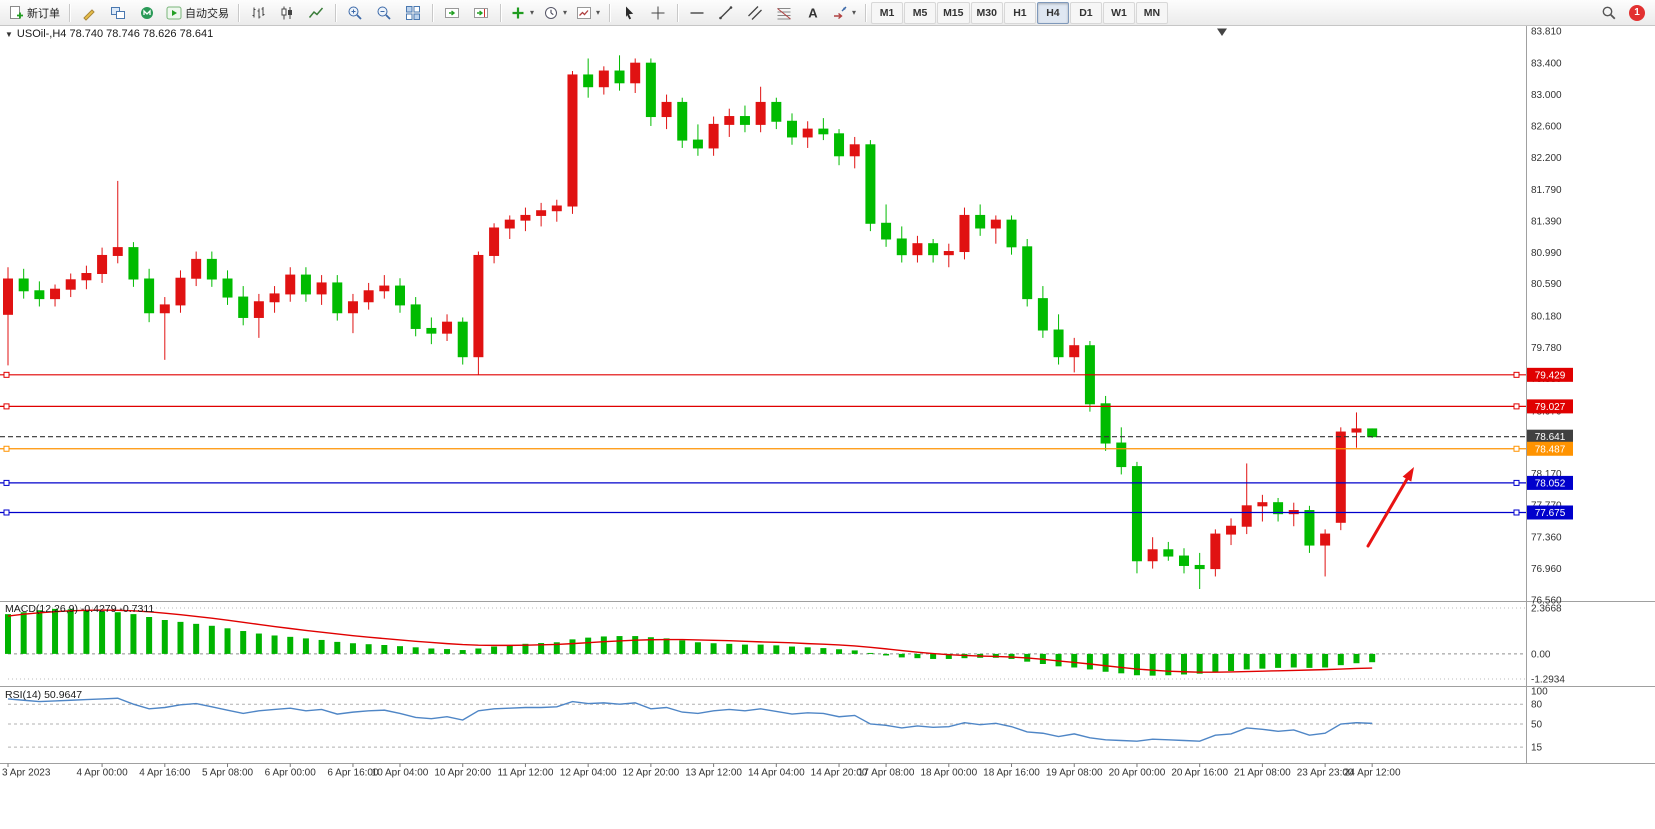  I want to click on metaeditor-button, so click(89, 13).